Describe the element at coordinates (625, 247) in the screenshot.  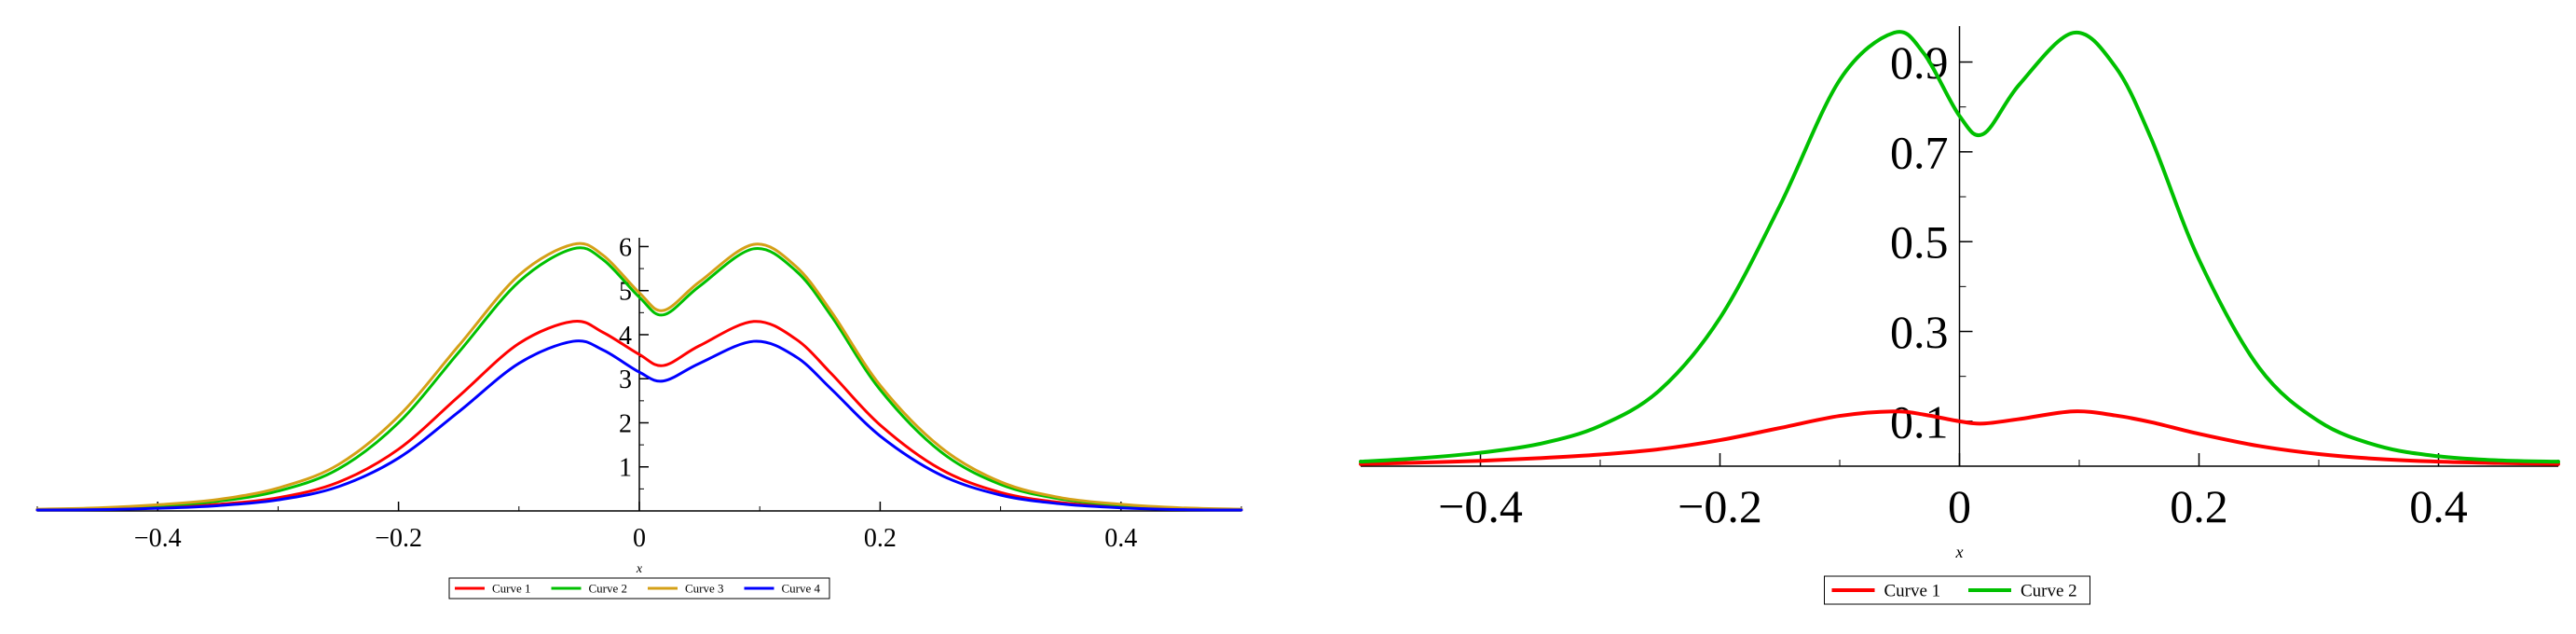
I see `y-tick-label: 6` at that location.